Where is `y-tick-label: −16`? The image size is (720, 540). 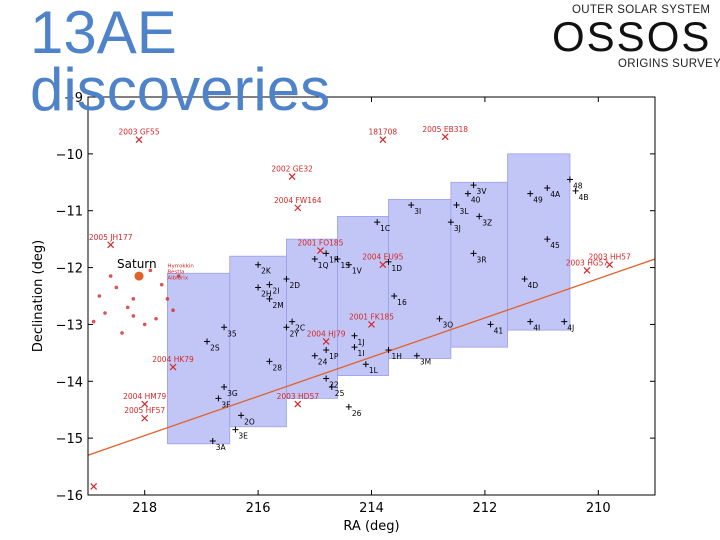
y-tick-label: −16 is located at coordinates (69, 496).